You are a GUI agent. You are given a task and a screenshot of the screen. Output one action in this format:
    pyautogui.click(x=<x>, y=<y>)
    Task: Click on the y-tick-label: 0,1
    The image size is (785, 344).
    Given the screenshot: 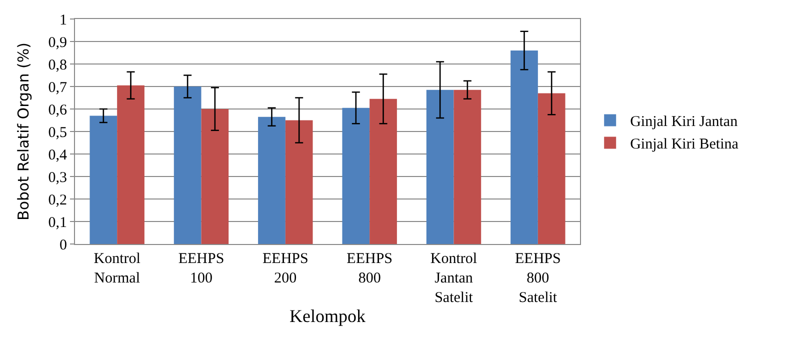 What is the action you would take?
    pyautogui.click(x=57, y=222)
    